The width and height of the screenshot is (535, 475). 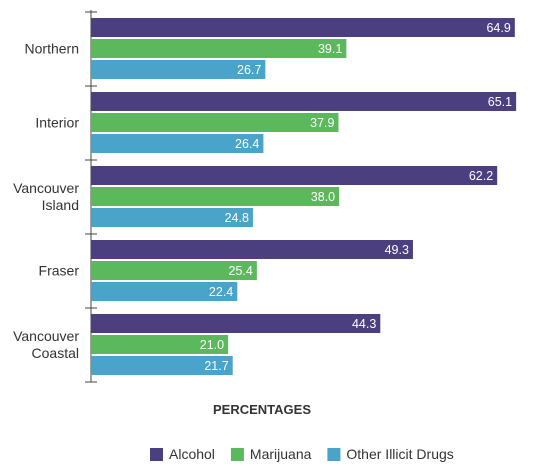 I want to click on legend-swatch-alcohol, so click(x=156, y=454).